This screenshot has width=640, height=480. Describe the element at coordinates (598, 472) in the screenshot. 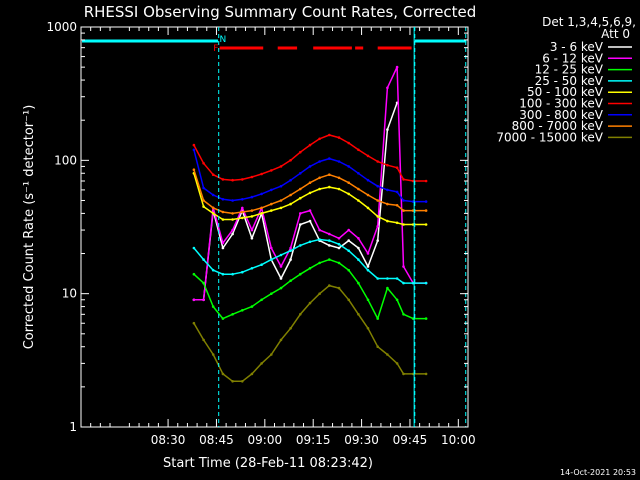

I see `timestamp: 14-Oct-2021 20:53` at that location.